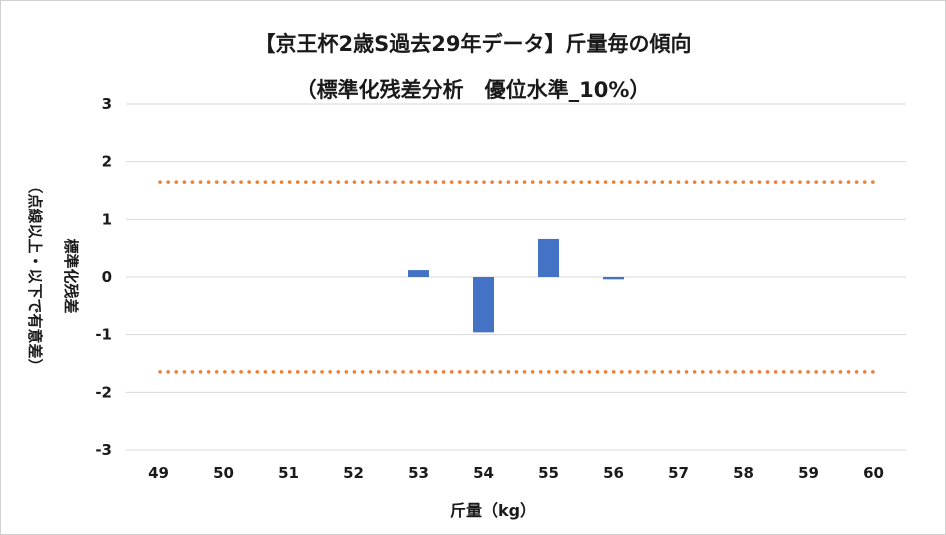 This screenshot has width=946, height=535. I want to click on x-tick-label: 59, so click(808, 473).